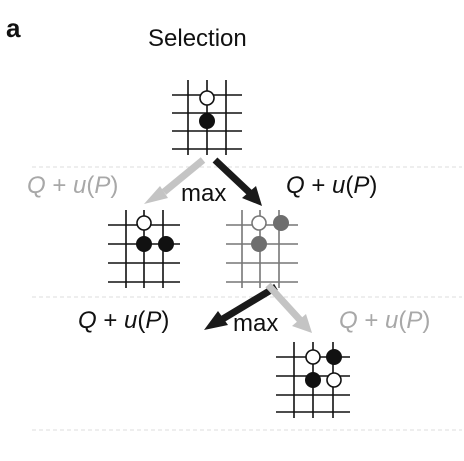 Image resolution: width=464 pixels, height=461 pixels. Describe the element at coordinates (255, 323) in the screenshot. I see `label-max-bottom: max` at that location.